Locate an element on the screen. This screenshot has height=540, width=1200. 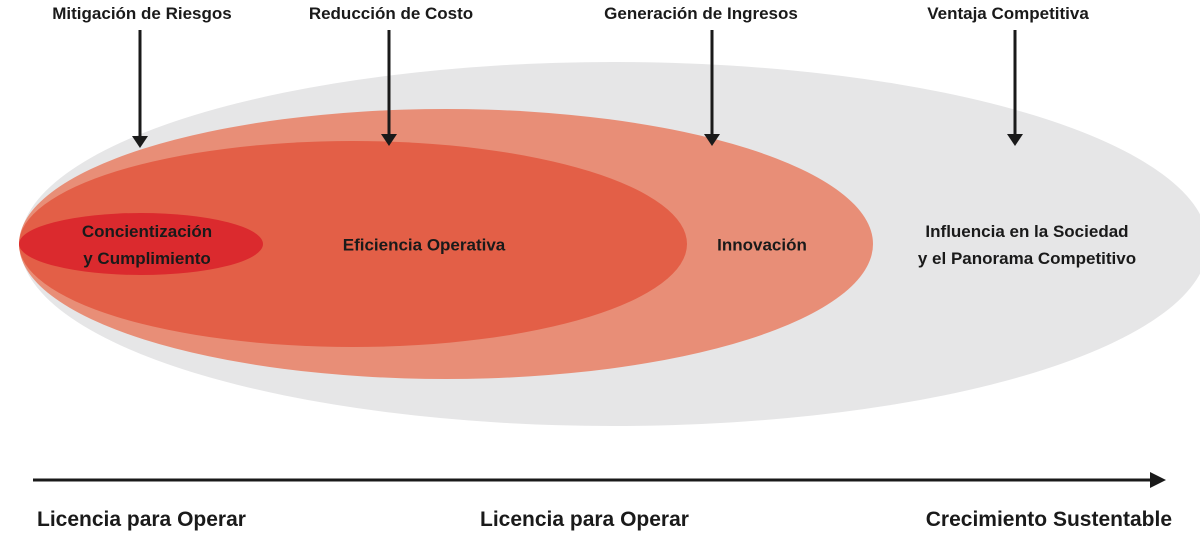
zone-awareness-shape is located at coordinates (141, 244).